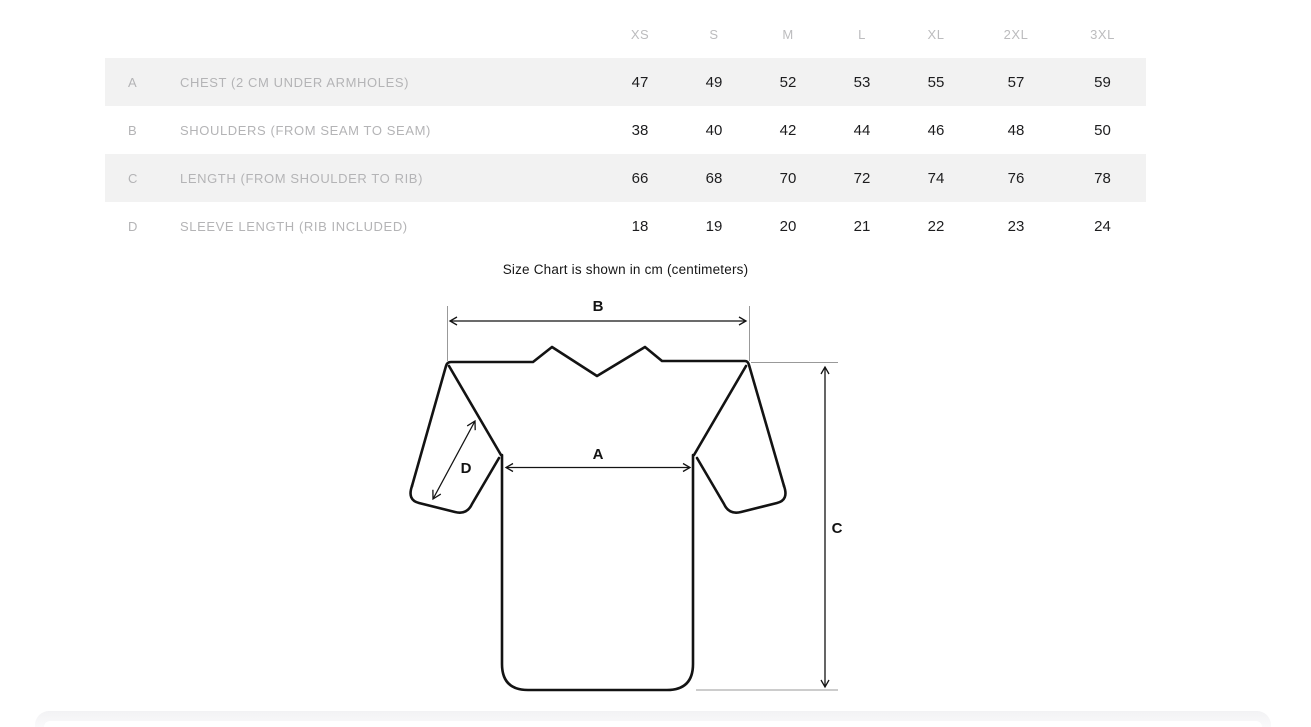 This screenshot has height=727, width=1311. I want to click on cell-value: 38, so click(640, 130).